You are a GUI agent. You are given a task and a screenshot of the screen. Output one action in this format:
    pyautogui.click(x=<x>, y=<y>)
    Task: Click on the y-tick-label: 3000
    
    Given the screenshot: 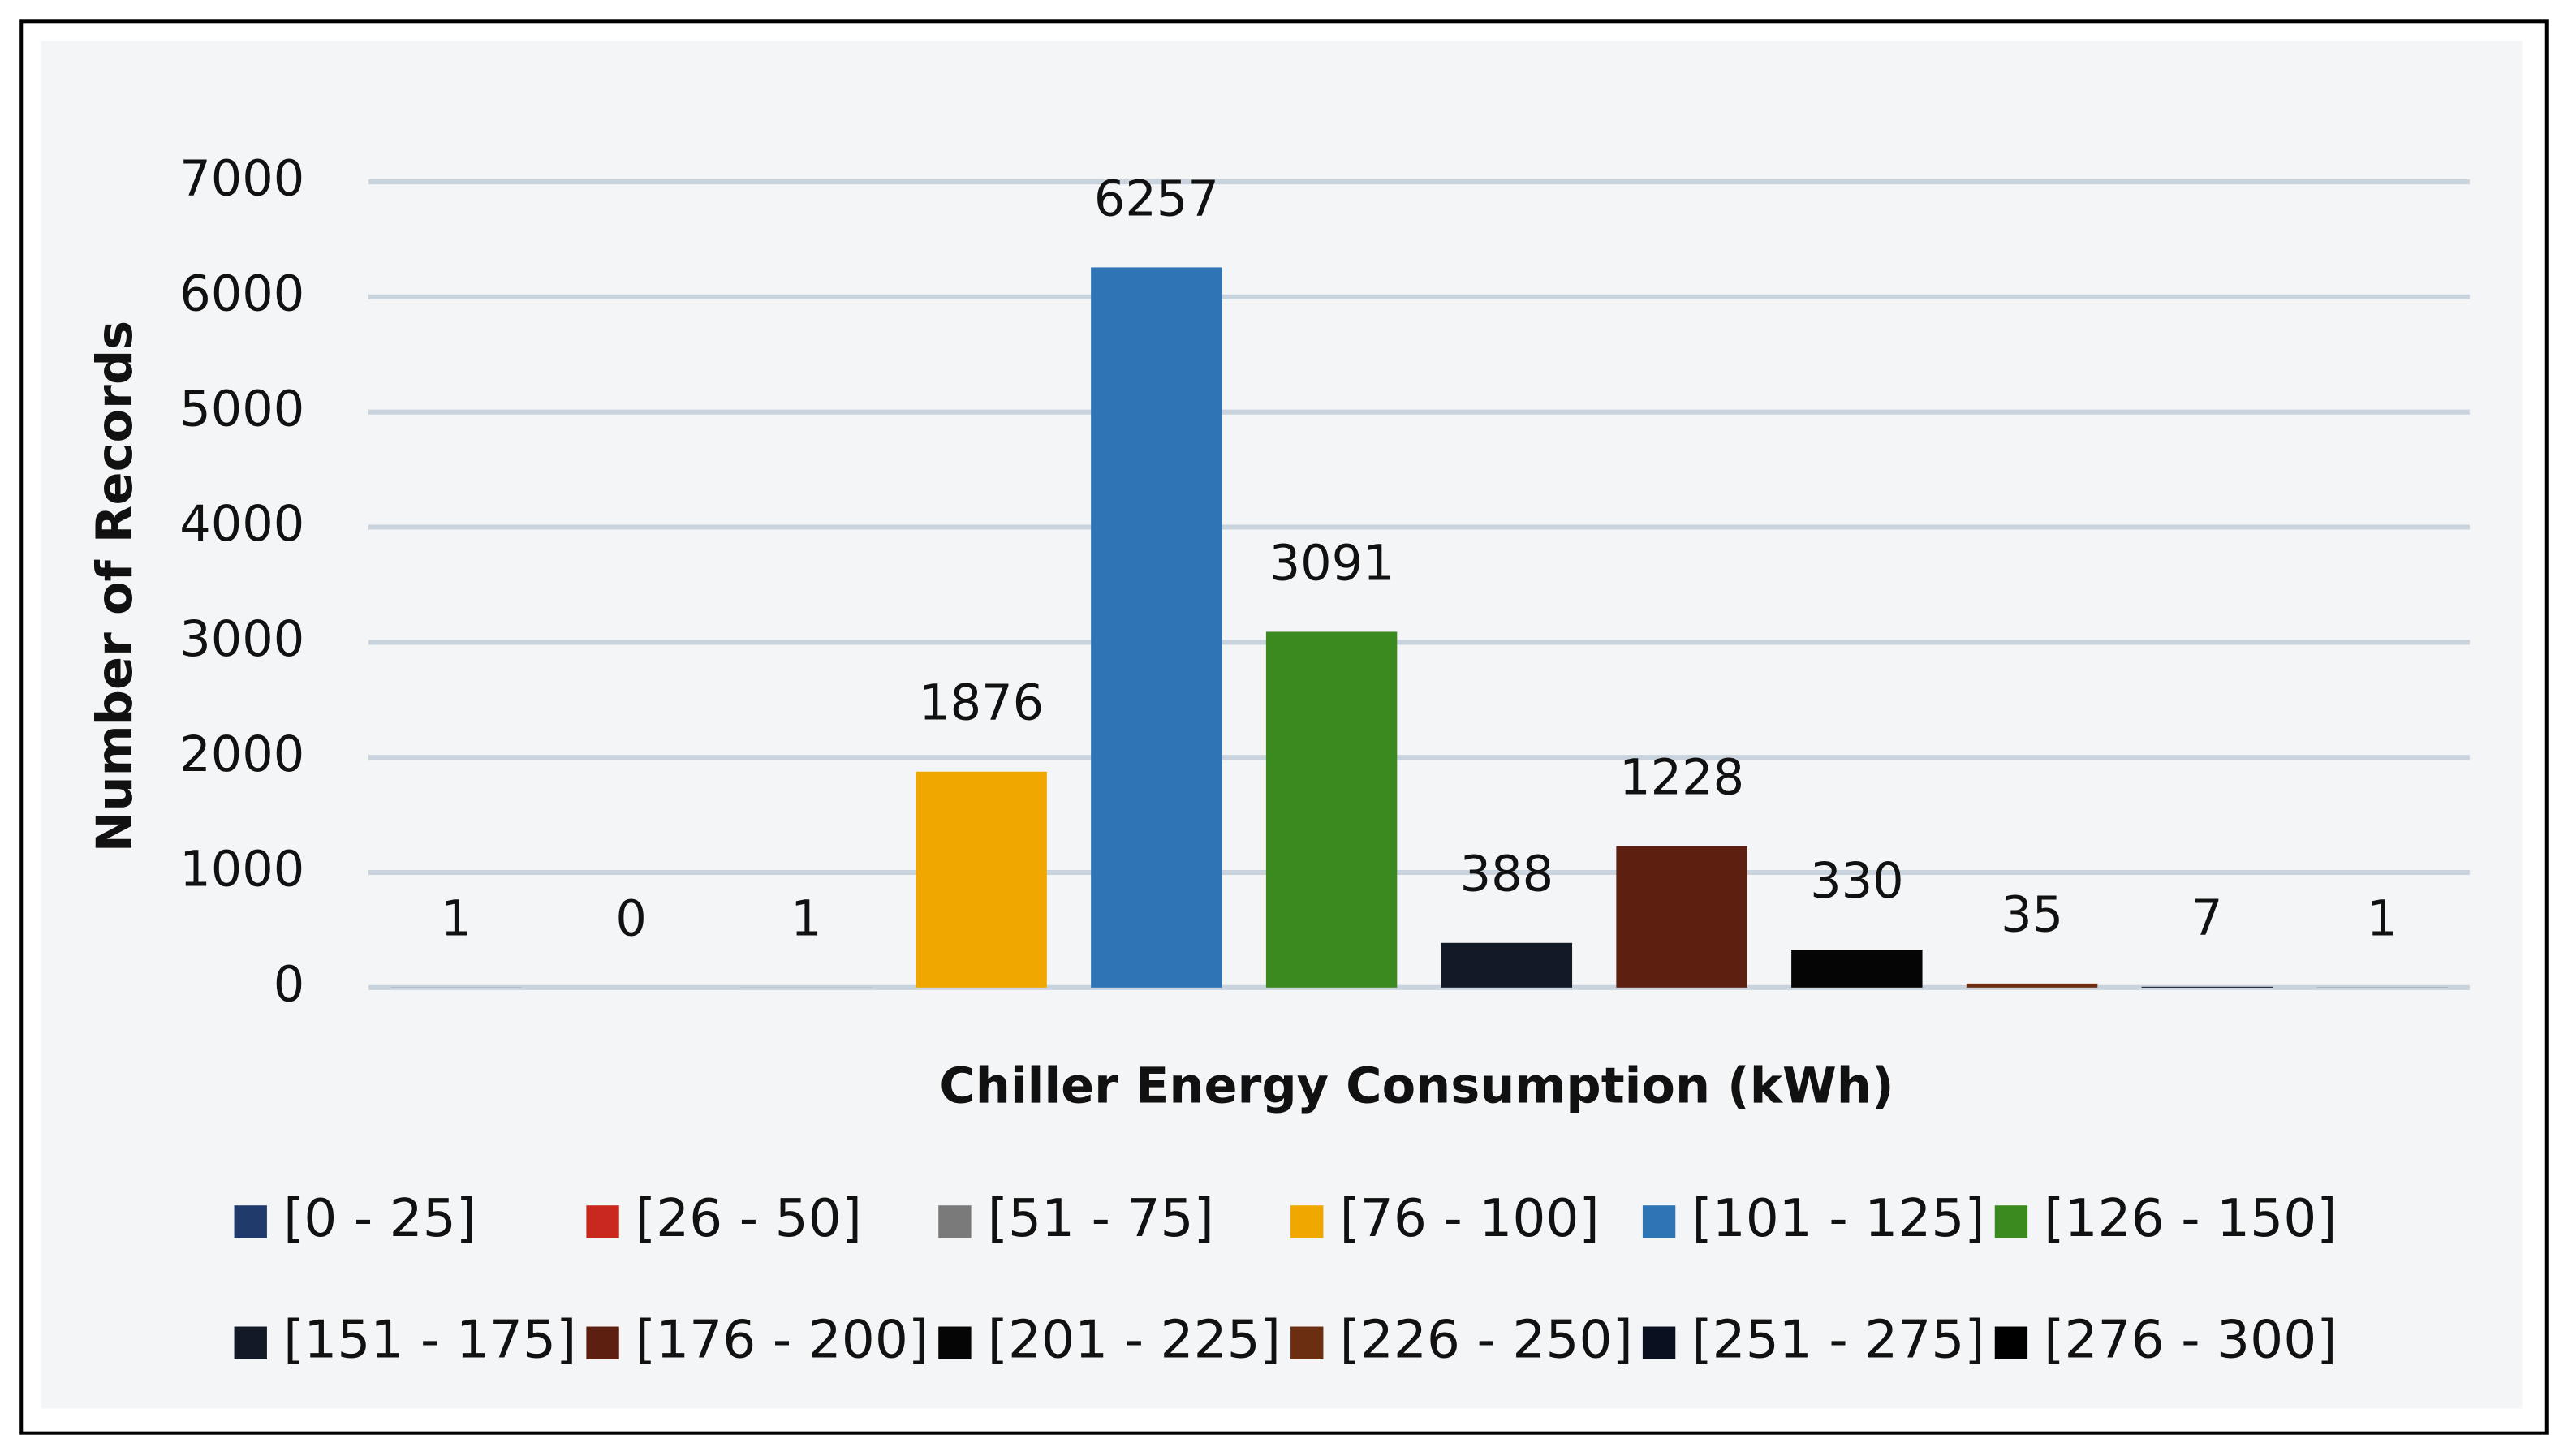 What is the action you would take?
    pyautogui.click(x=241, y=640)
    